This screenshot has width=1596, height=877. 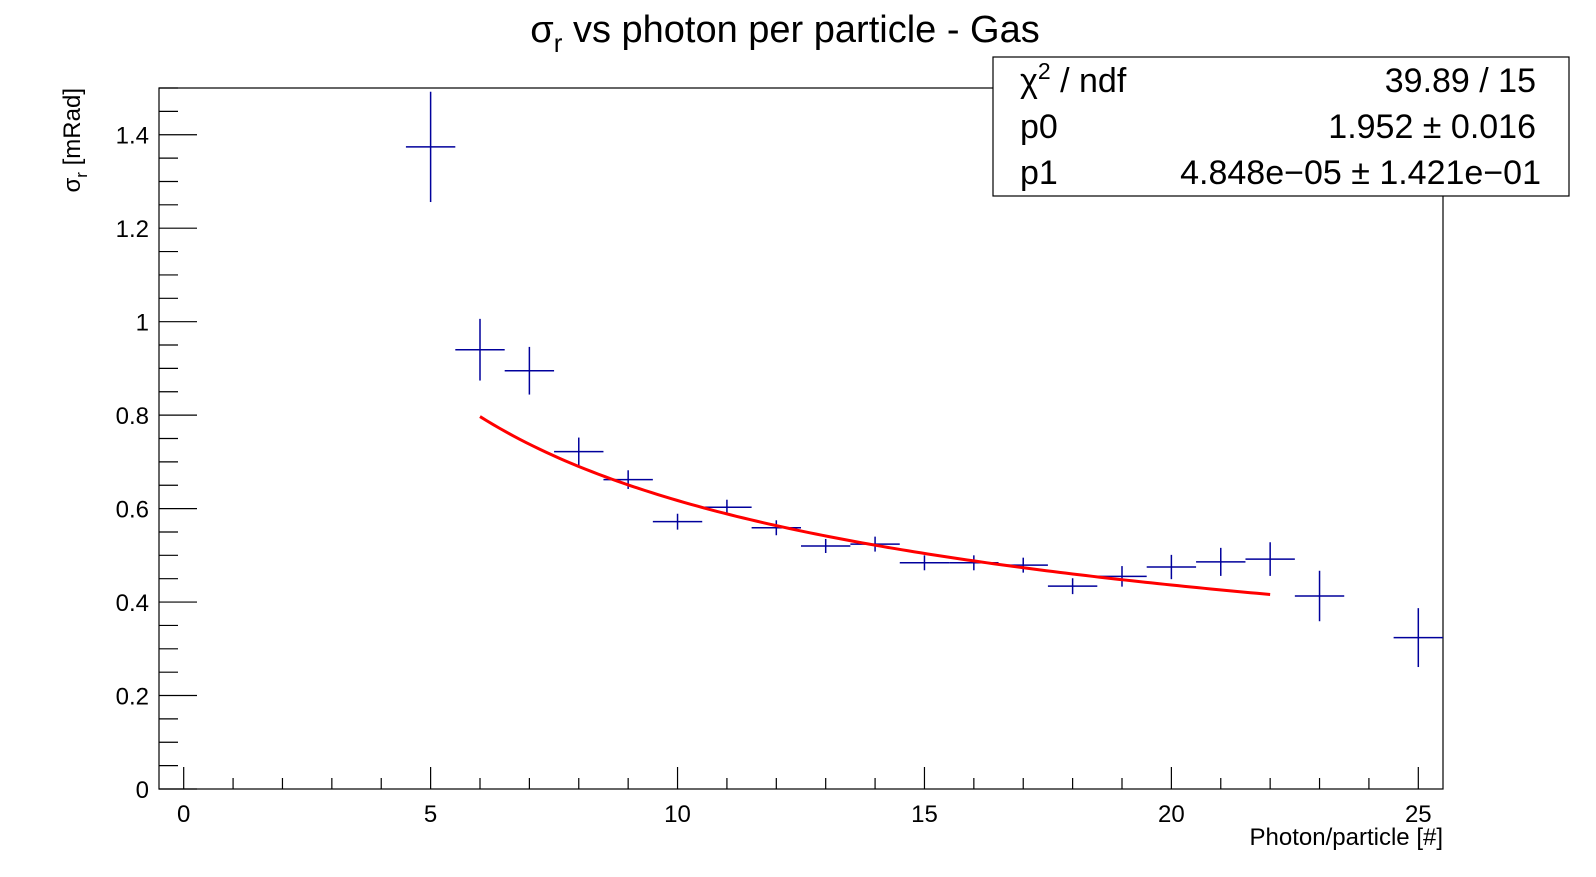 What do you see at coordinates (132, 136) in the screenshot?
I see `y-tick-label: 1.4` at bounding box center [132, 136].